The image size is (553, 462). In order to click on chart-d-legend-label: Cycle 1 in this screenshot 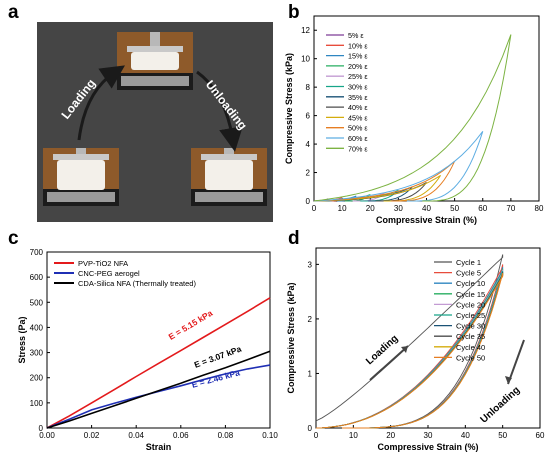, I will do `click(468, 262)`.